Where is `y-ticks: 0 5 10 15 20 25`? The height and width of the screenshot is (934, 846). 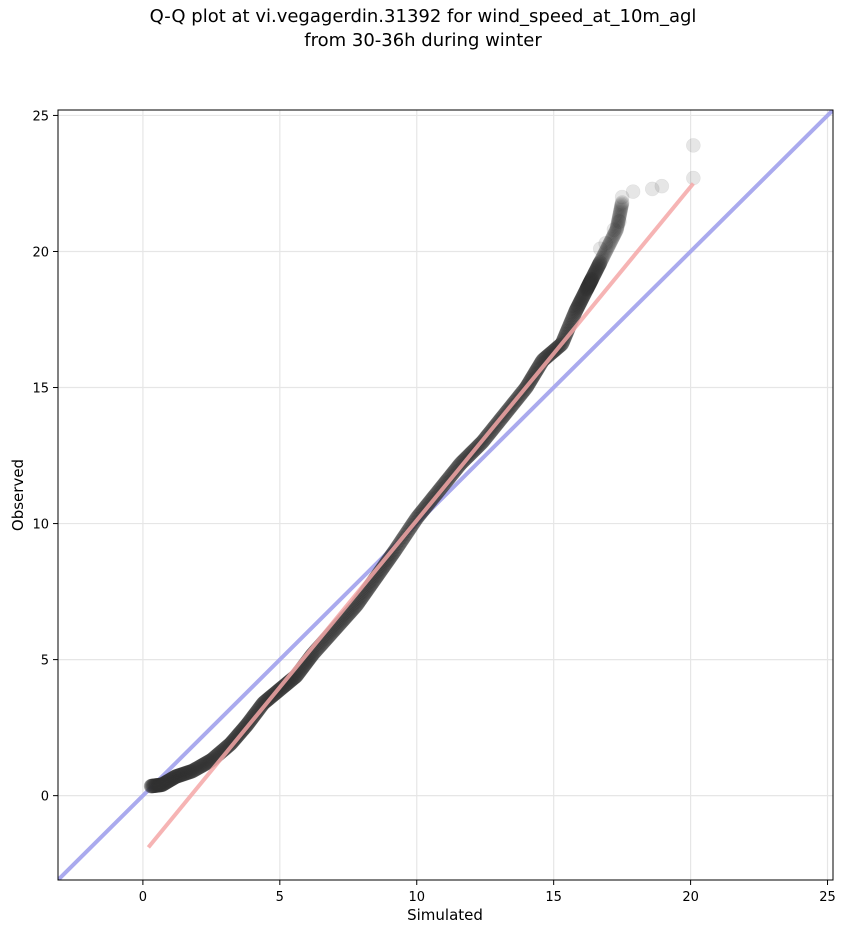 y-ticks: 0 5 10 15 20 25 is located at coordinates (45, 457).